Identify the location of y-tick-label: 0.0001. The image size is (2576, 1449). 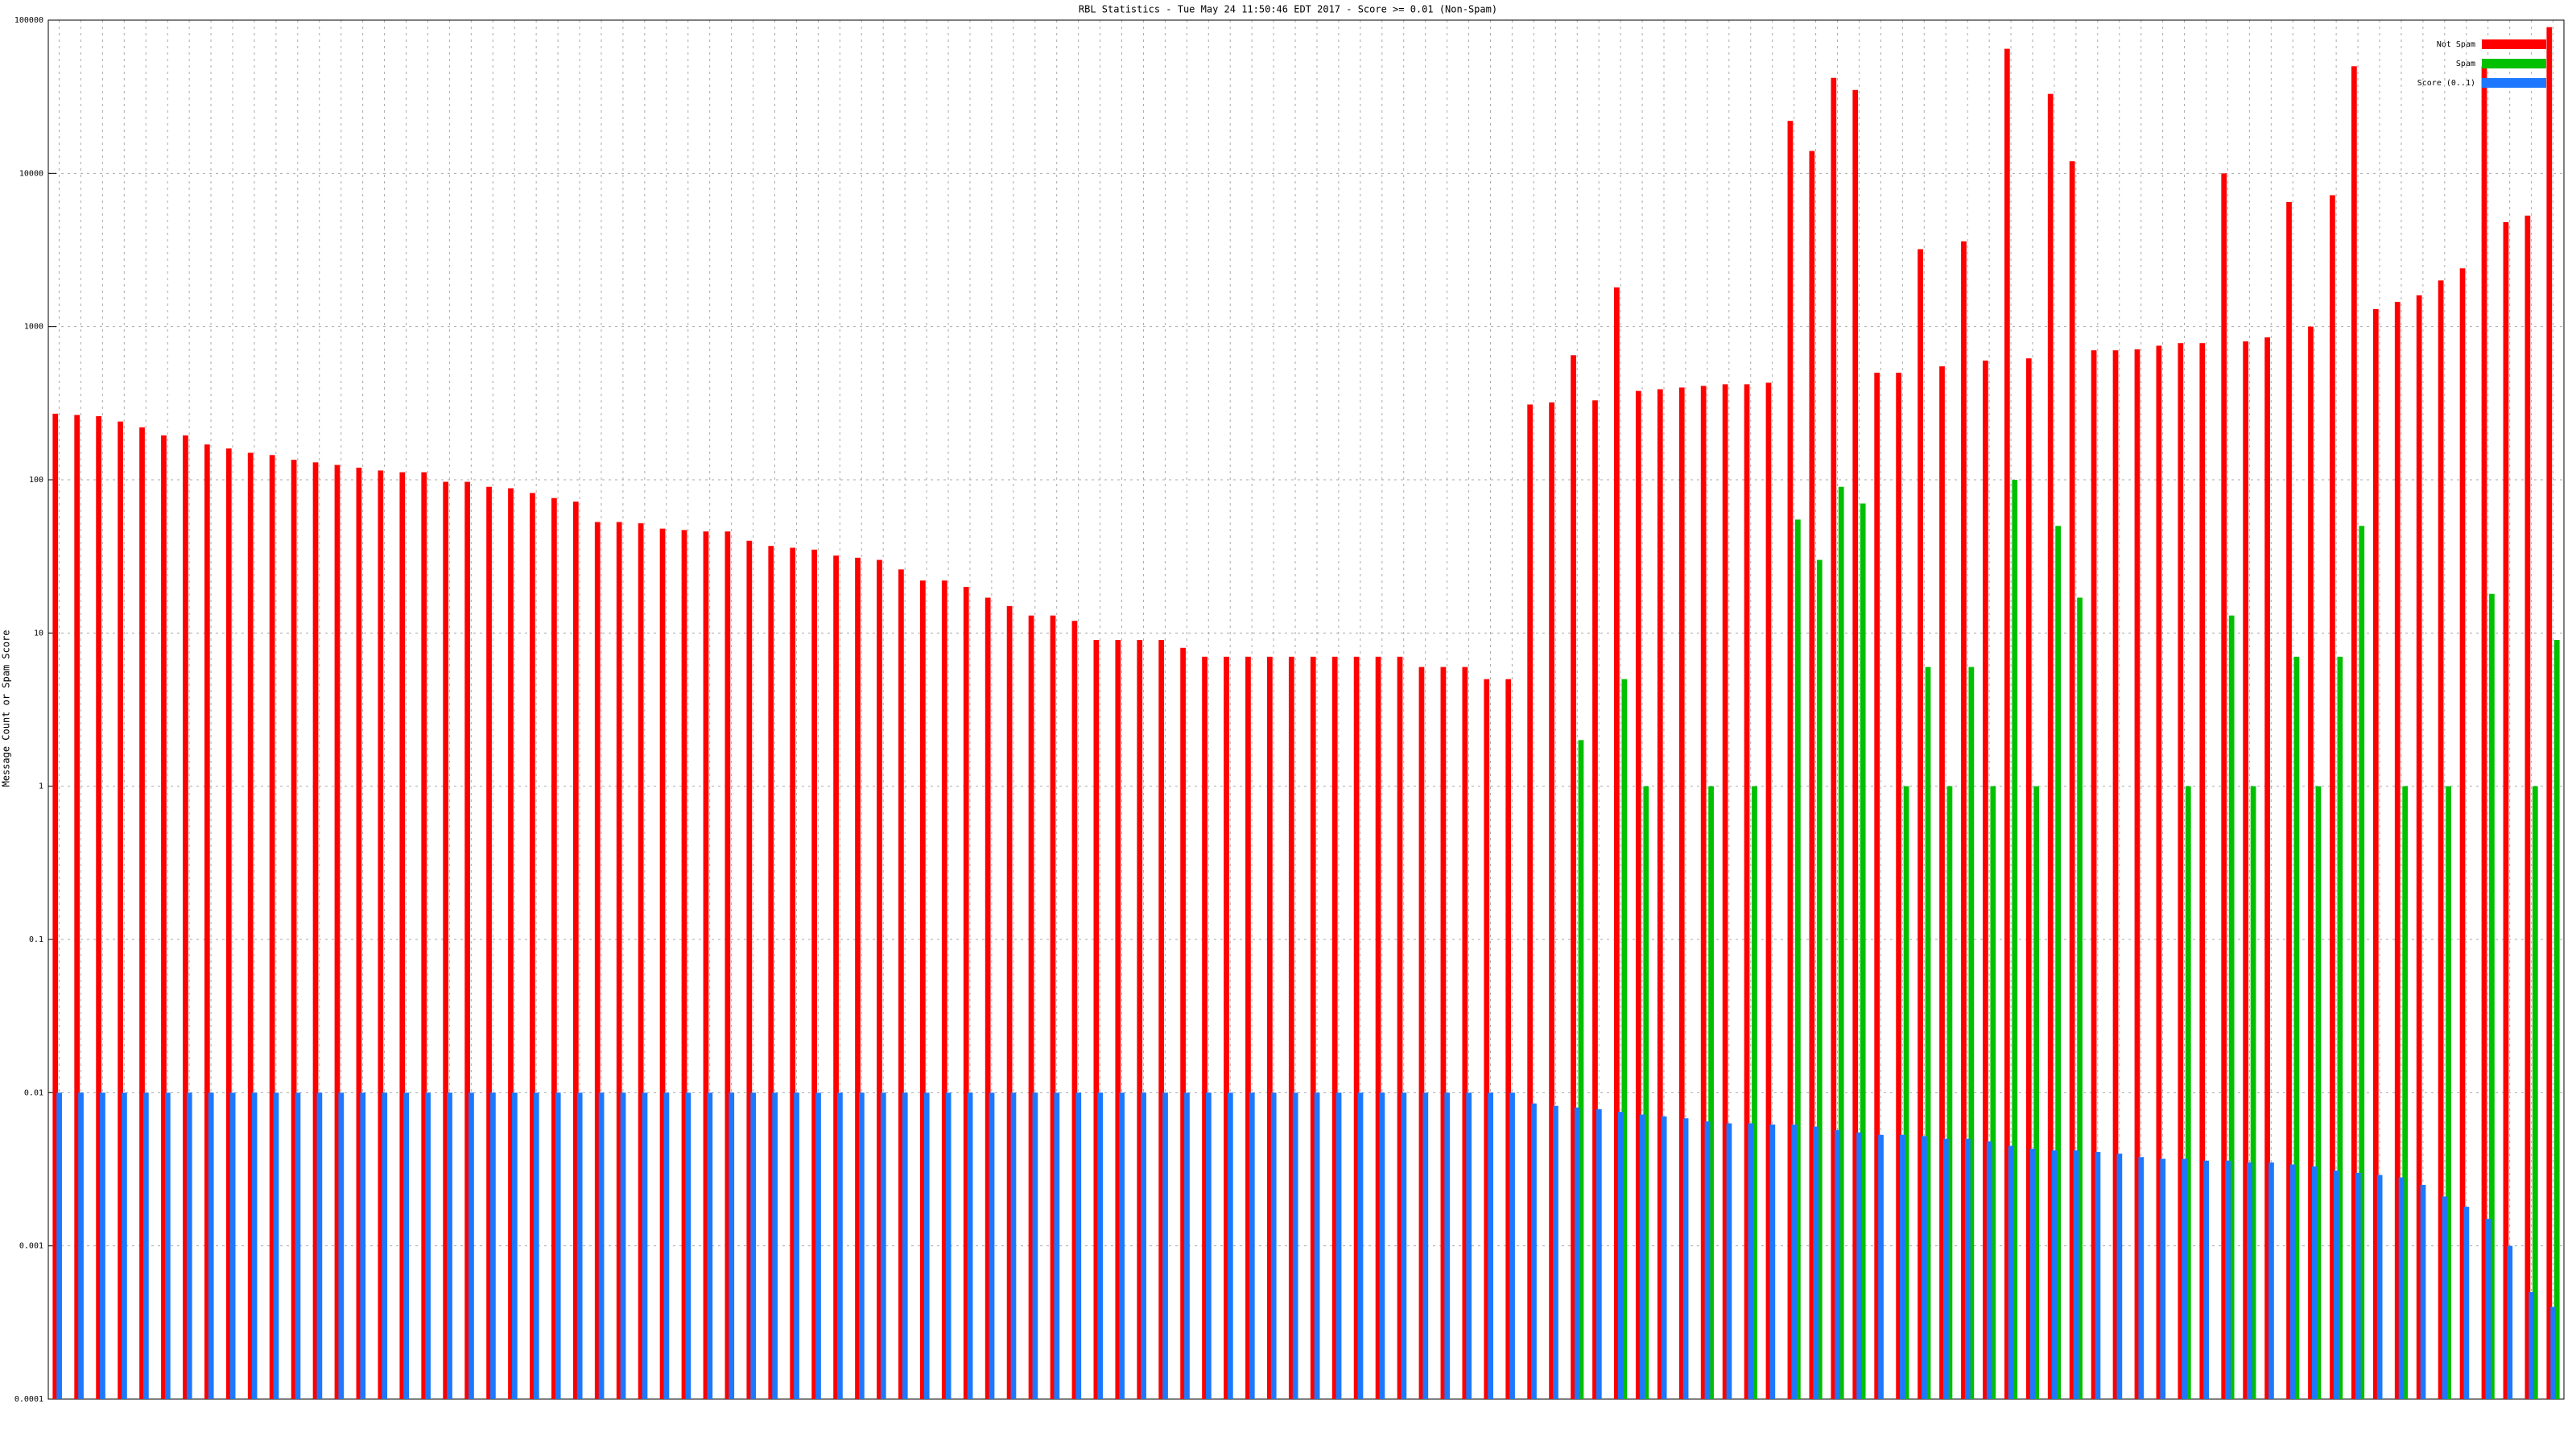
(28, 1399).